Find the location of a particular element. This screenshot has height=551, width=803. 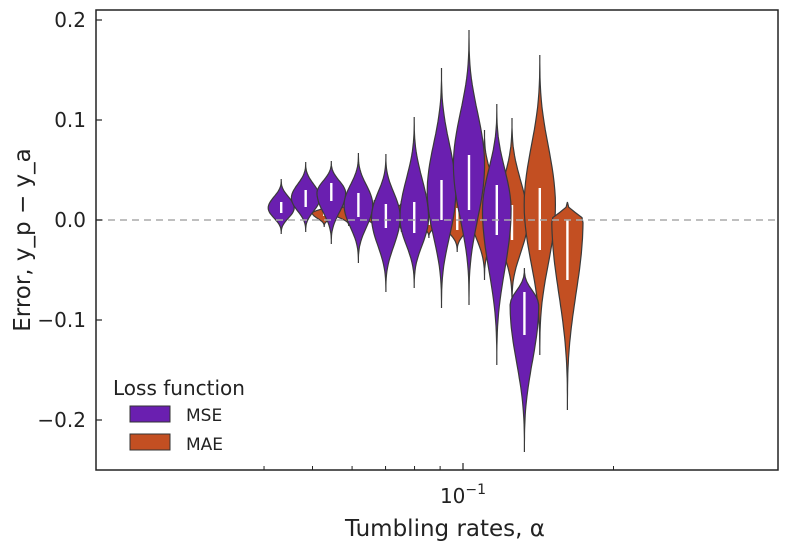

legend-label-mse: MSE is located at coordinates (204, 416).